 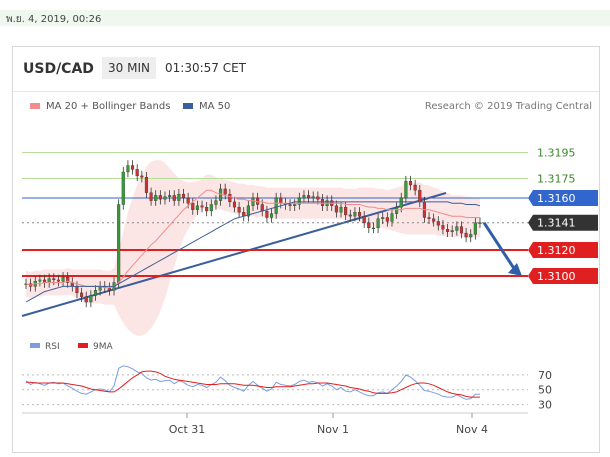 I want to click on rsi-ma-line, so click(x=253, y=384).